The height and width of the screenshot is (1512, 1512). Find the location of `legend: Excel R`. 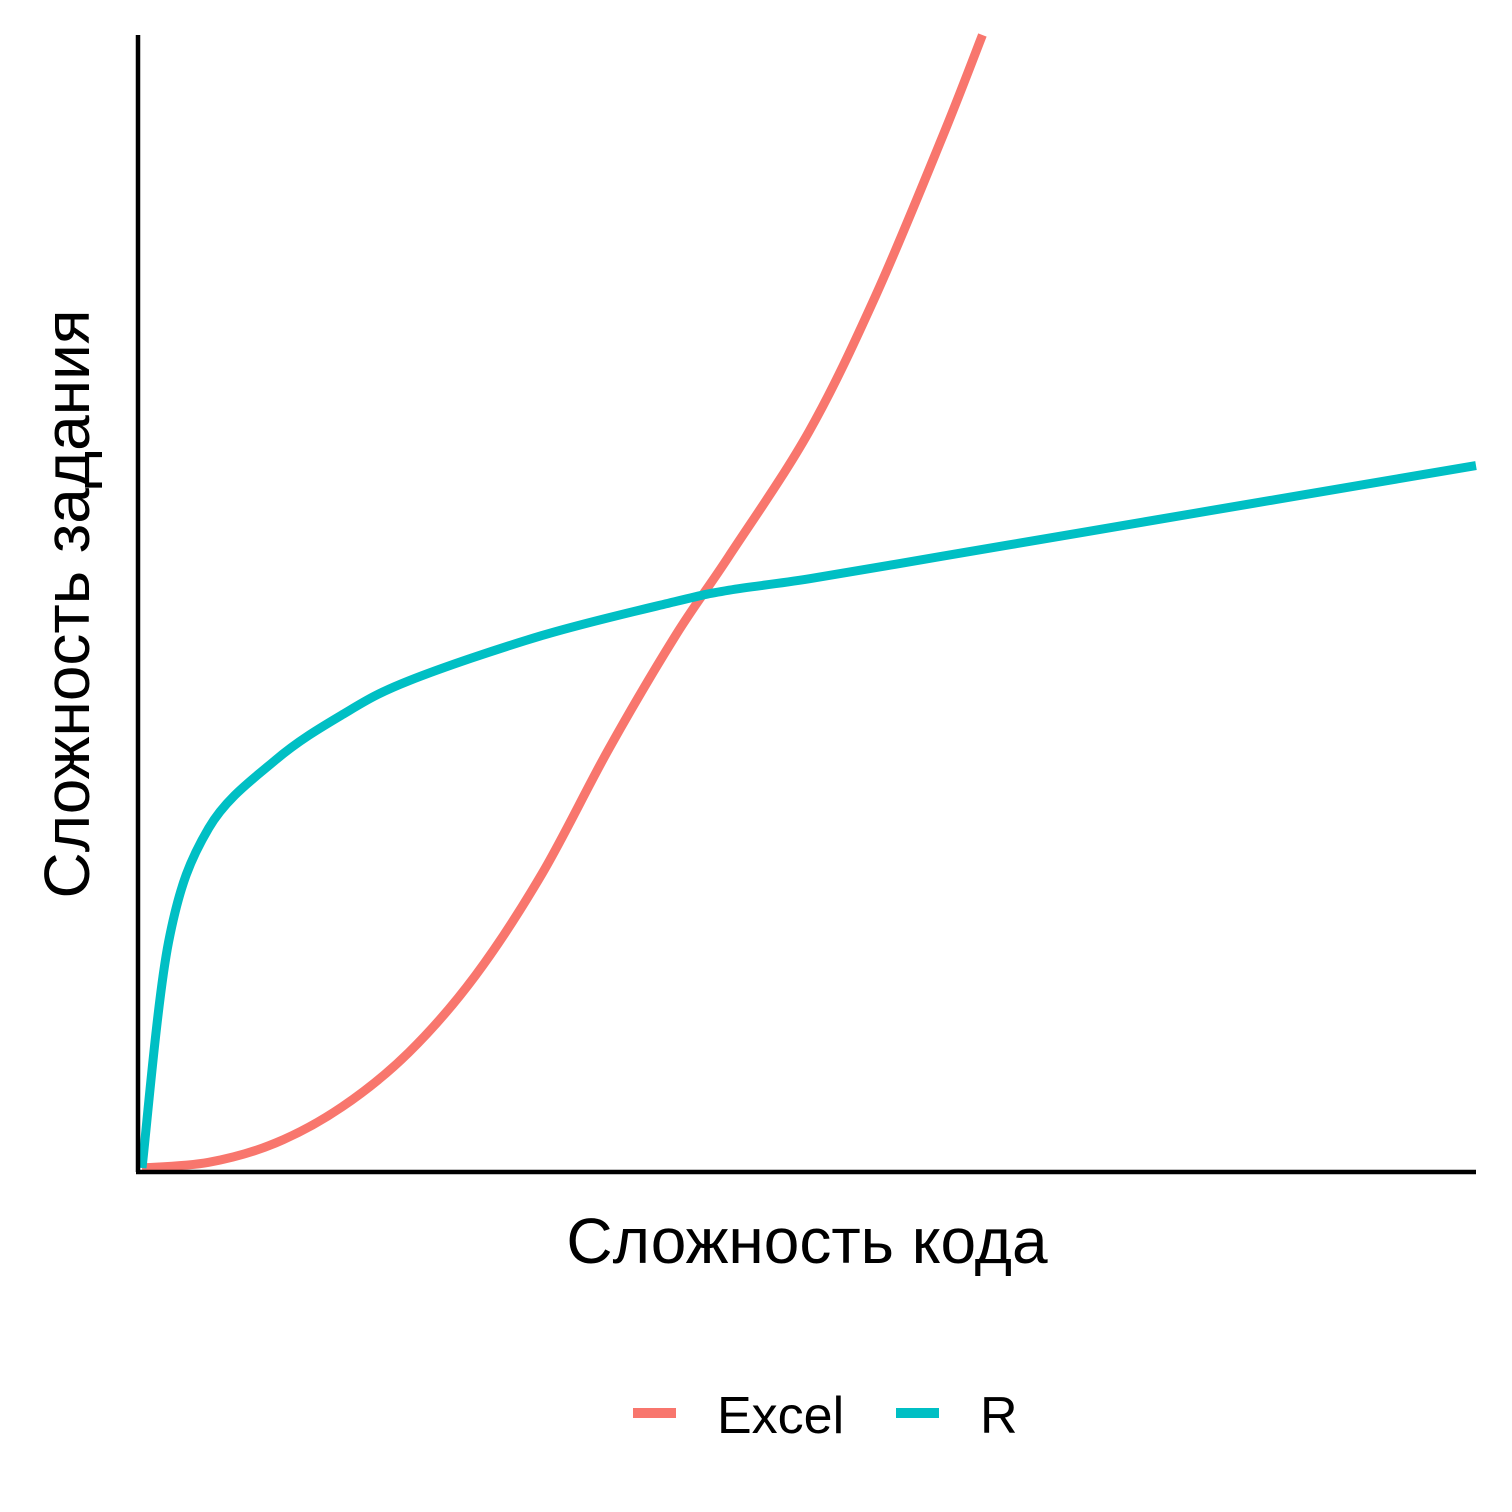

legend: Excel R is located at coordinates (825, 1416).